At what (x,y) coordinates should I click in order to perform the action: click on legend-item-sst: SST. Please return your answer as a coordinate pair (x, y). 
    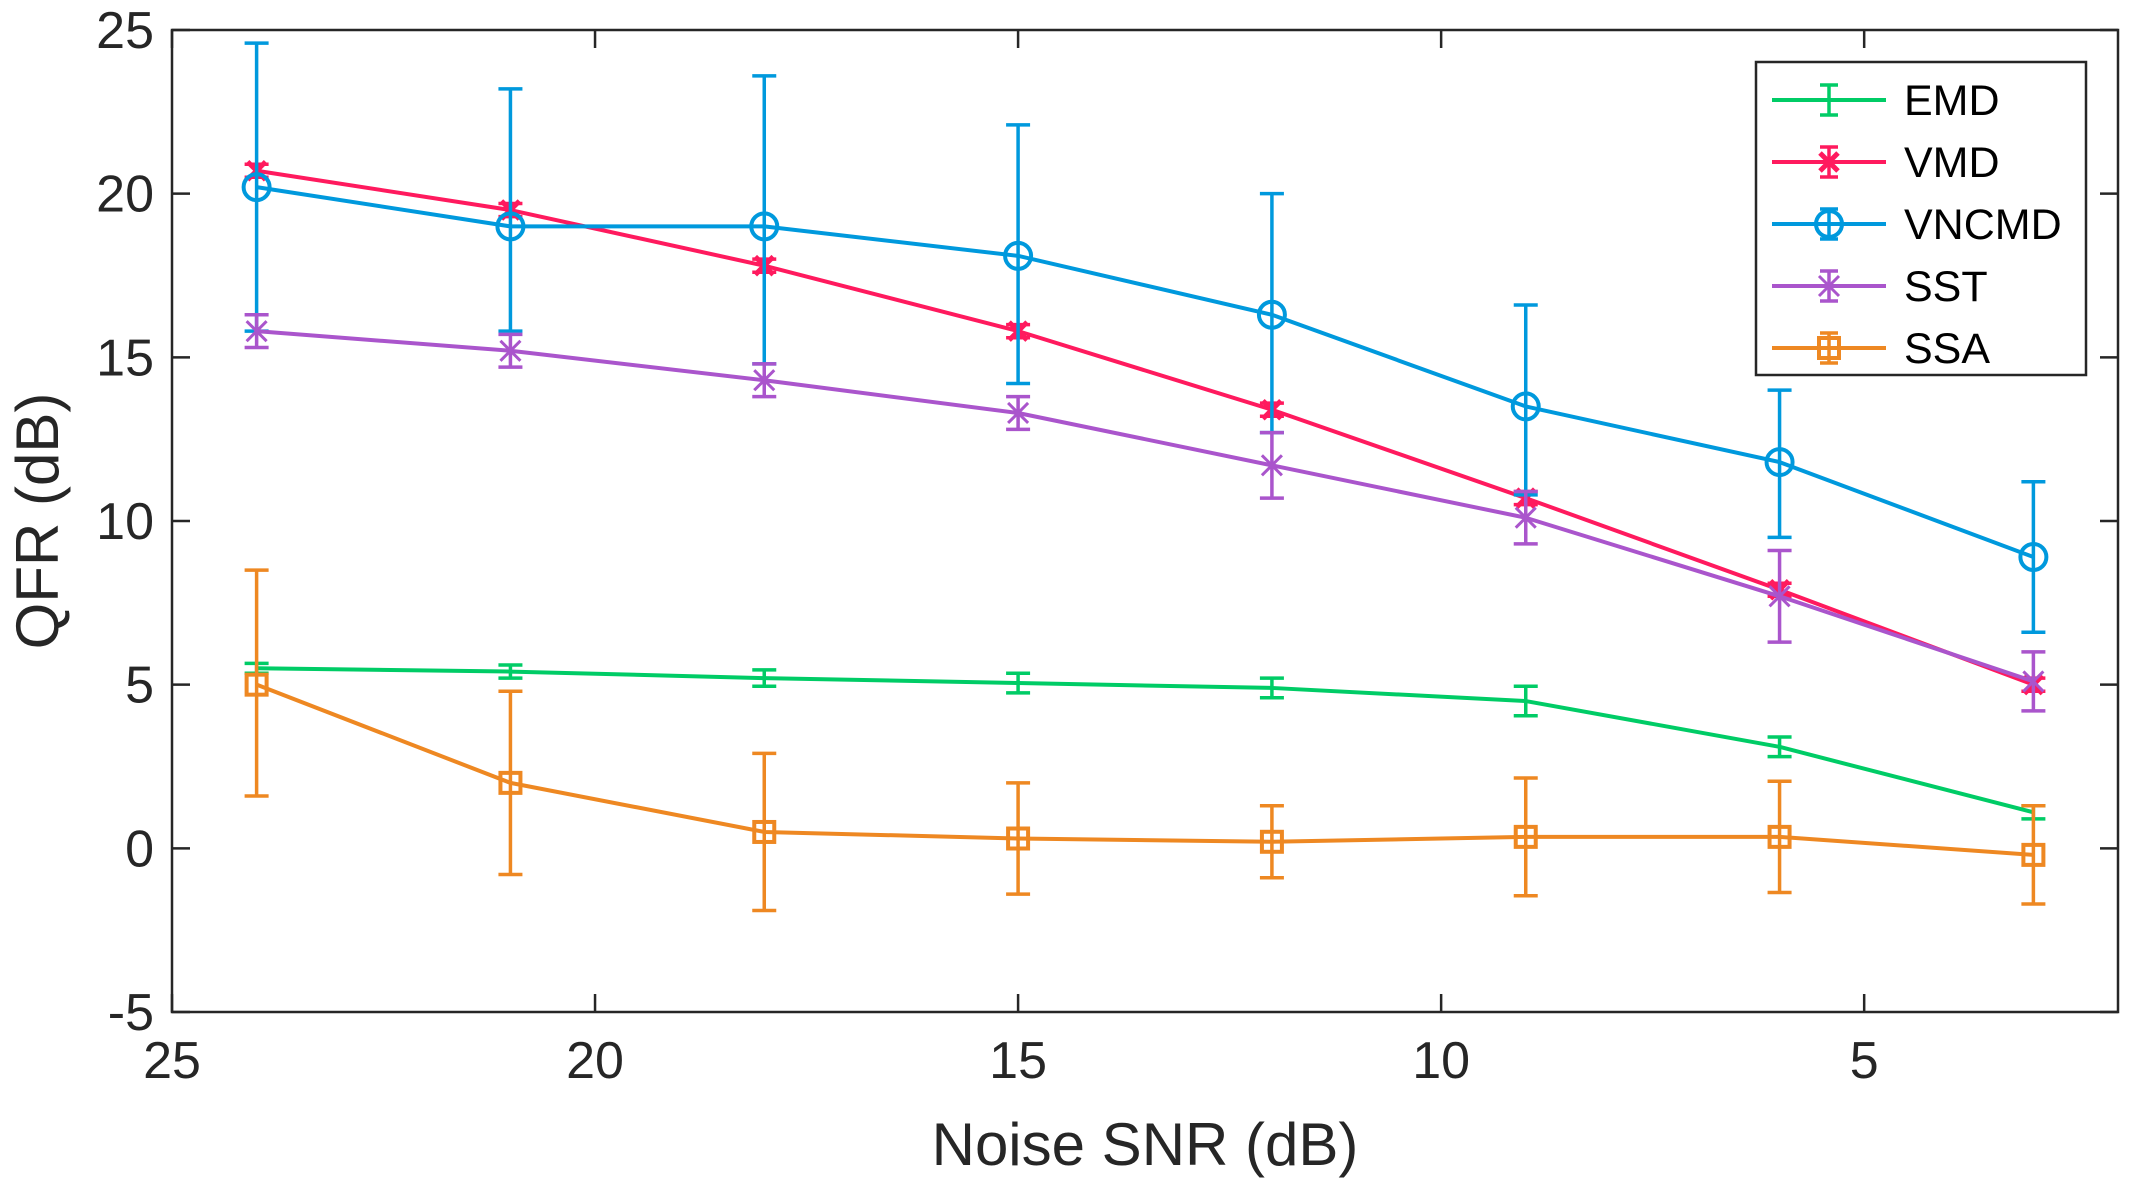
    Looking at the image, I should click on (1880, 287).